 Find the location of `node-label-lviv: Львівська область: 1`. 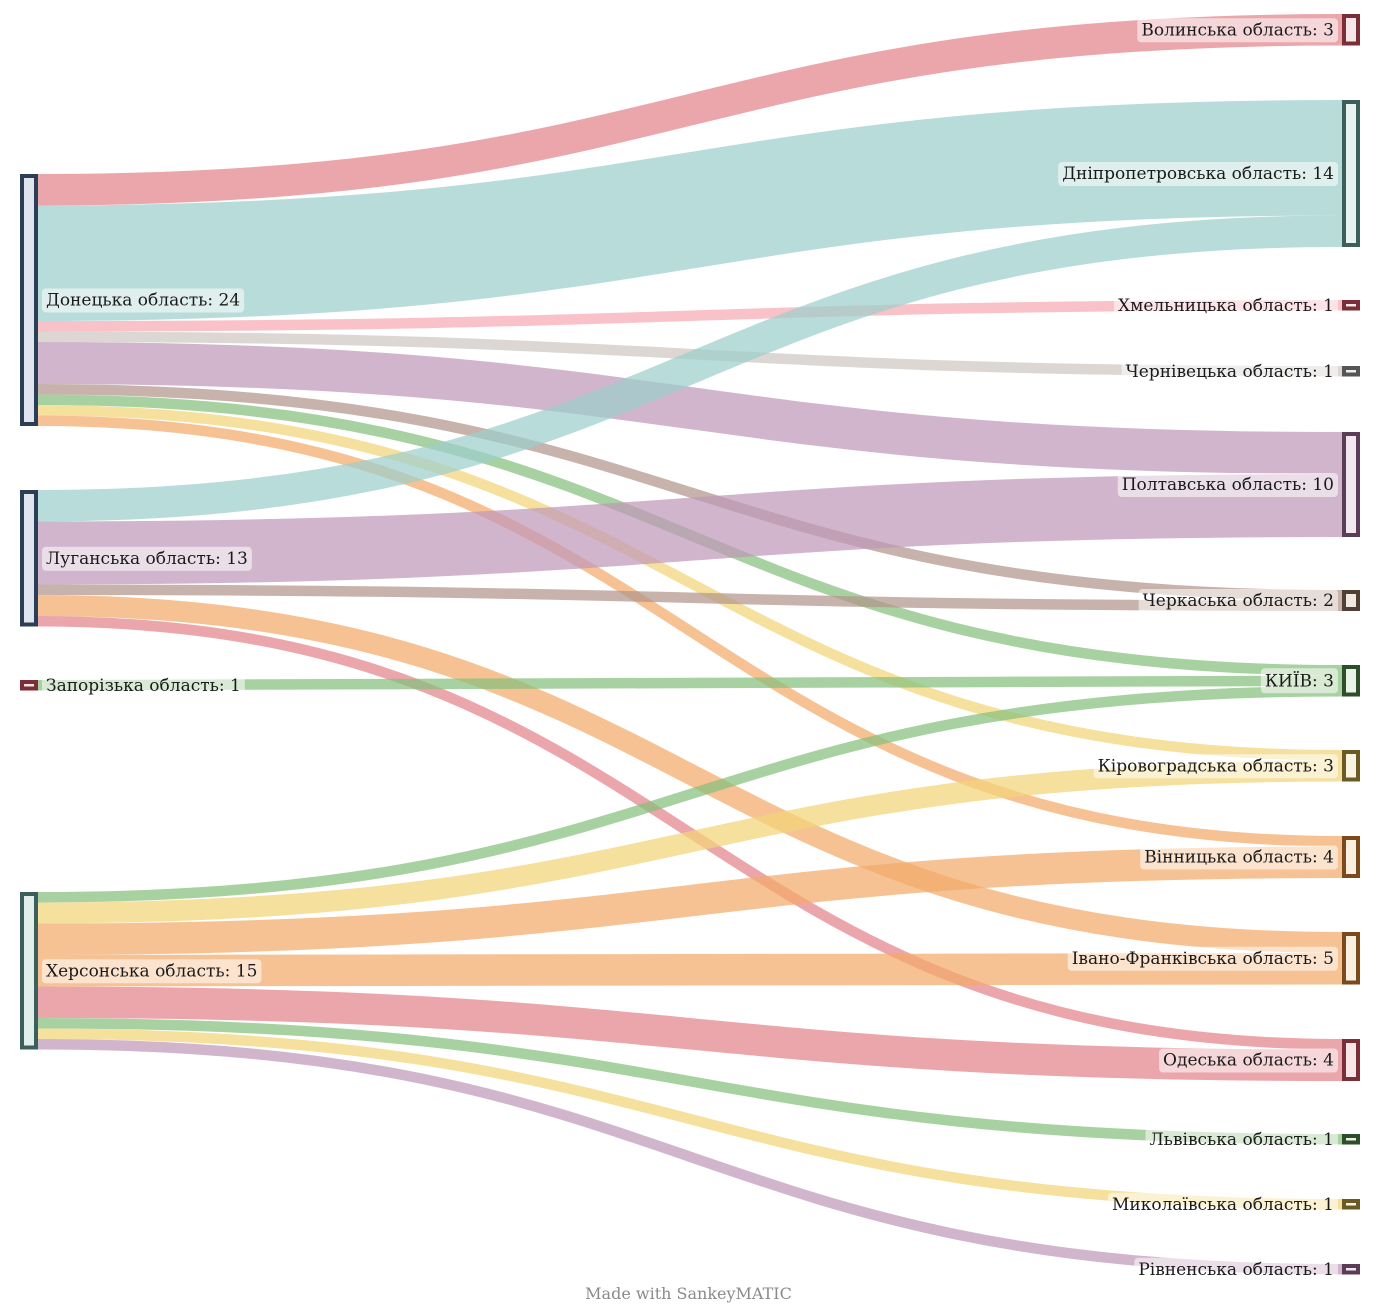

node-label-lviv: Львівська область: 1 is located at coordinates (1242, 1140).